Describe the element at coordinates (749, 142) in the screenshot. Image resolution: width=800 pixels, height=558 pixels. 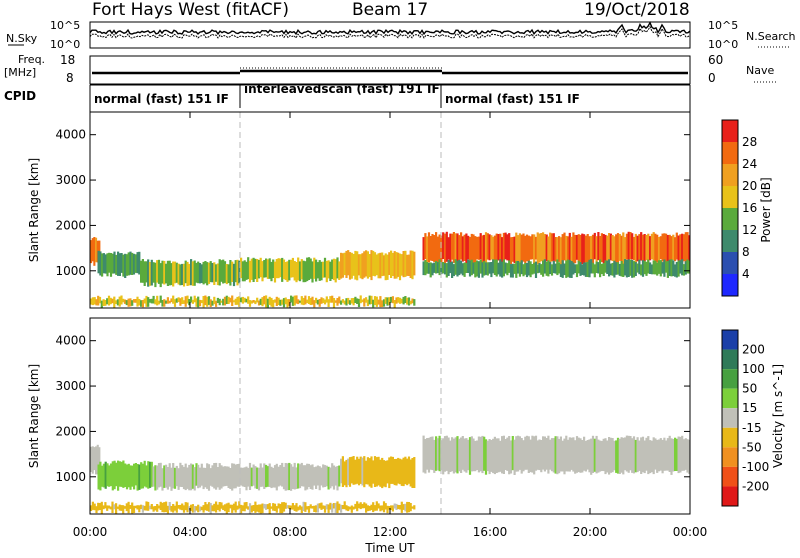
I see `colorbar-tick-label: 28` at that location.